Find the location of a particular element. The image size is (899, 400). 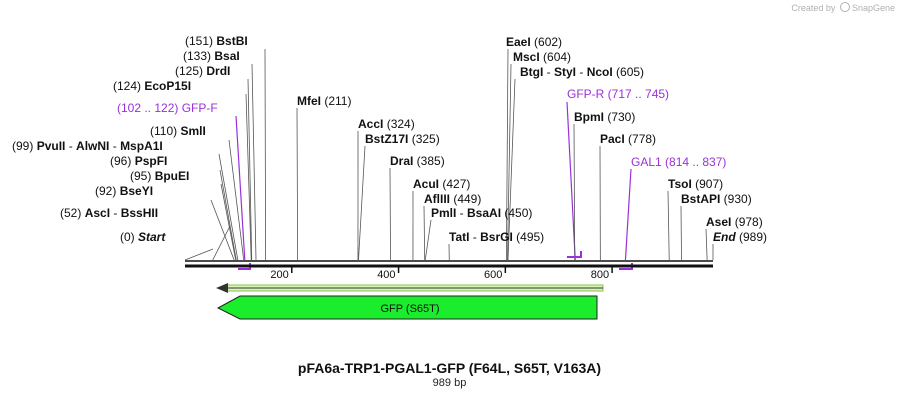

site-position: (907) is located at coordinates (707, 184).